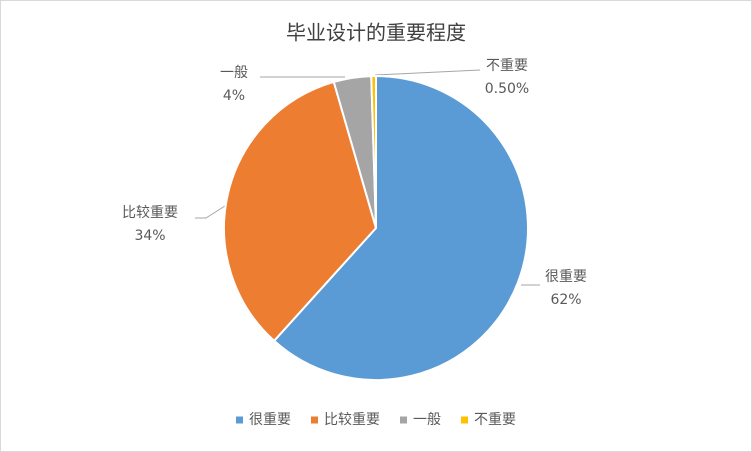 The height and width of the screenshot is (452, 752). I want to click on data-label-value: 34%, so click(149, 236).